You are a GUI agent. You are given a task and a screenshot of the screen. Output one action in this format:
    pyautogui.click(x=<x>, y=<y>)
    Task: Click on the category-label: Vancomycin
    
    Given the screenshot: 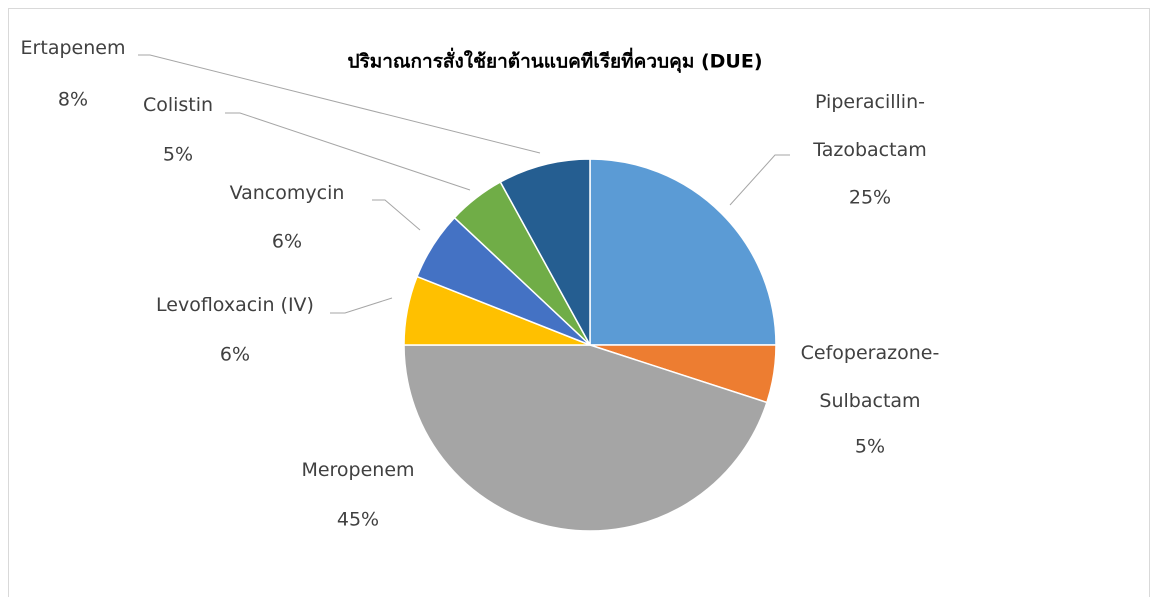 What is the action you would take?
    pyautogui.click(x=287, y=193)
    